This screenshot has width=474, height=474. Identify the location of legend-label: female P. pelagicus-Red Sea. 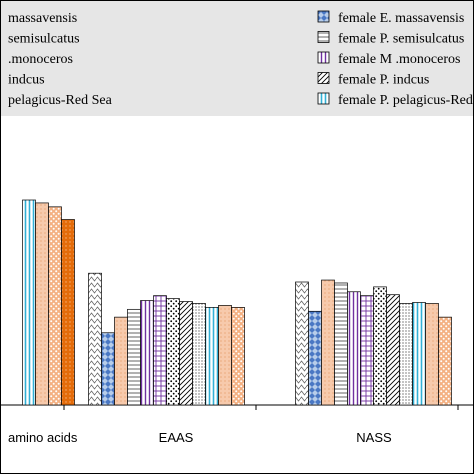
(406, 100).